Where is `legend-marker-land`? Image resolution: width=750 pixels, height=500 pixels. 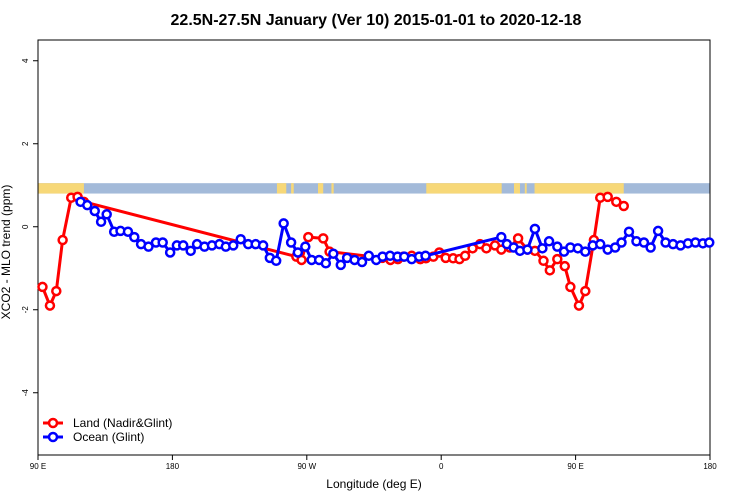 legend-marker-land is located at coordinates (53, 423).